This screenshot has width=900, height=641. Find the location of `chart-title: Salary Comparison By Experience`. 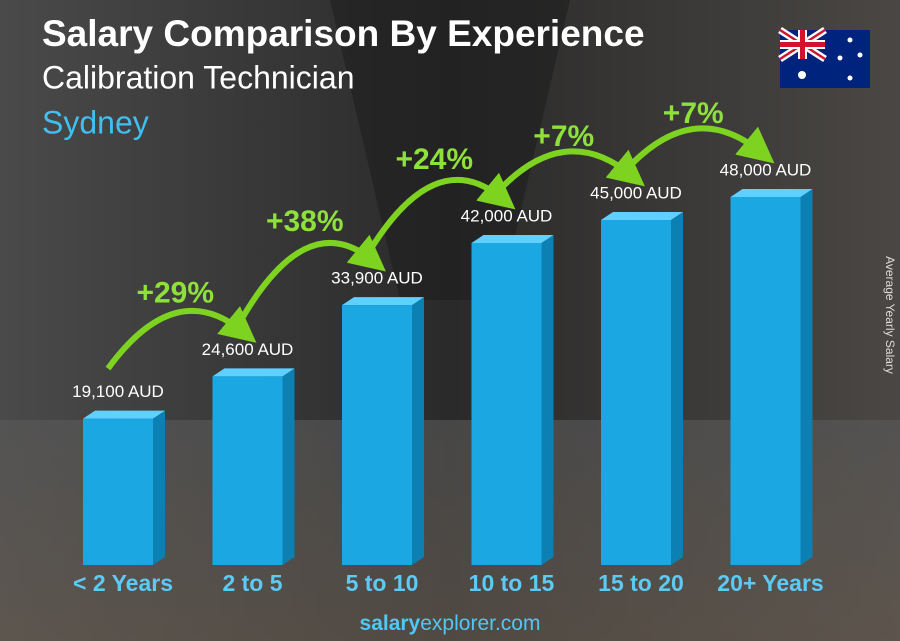

chart-title: Salary Comparison By Experience is located at coordinates (343, 33).